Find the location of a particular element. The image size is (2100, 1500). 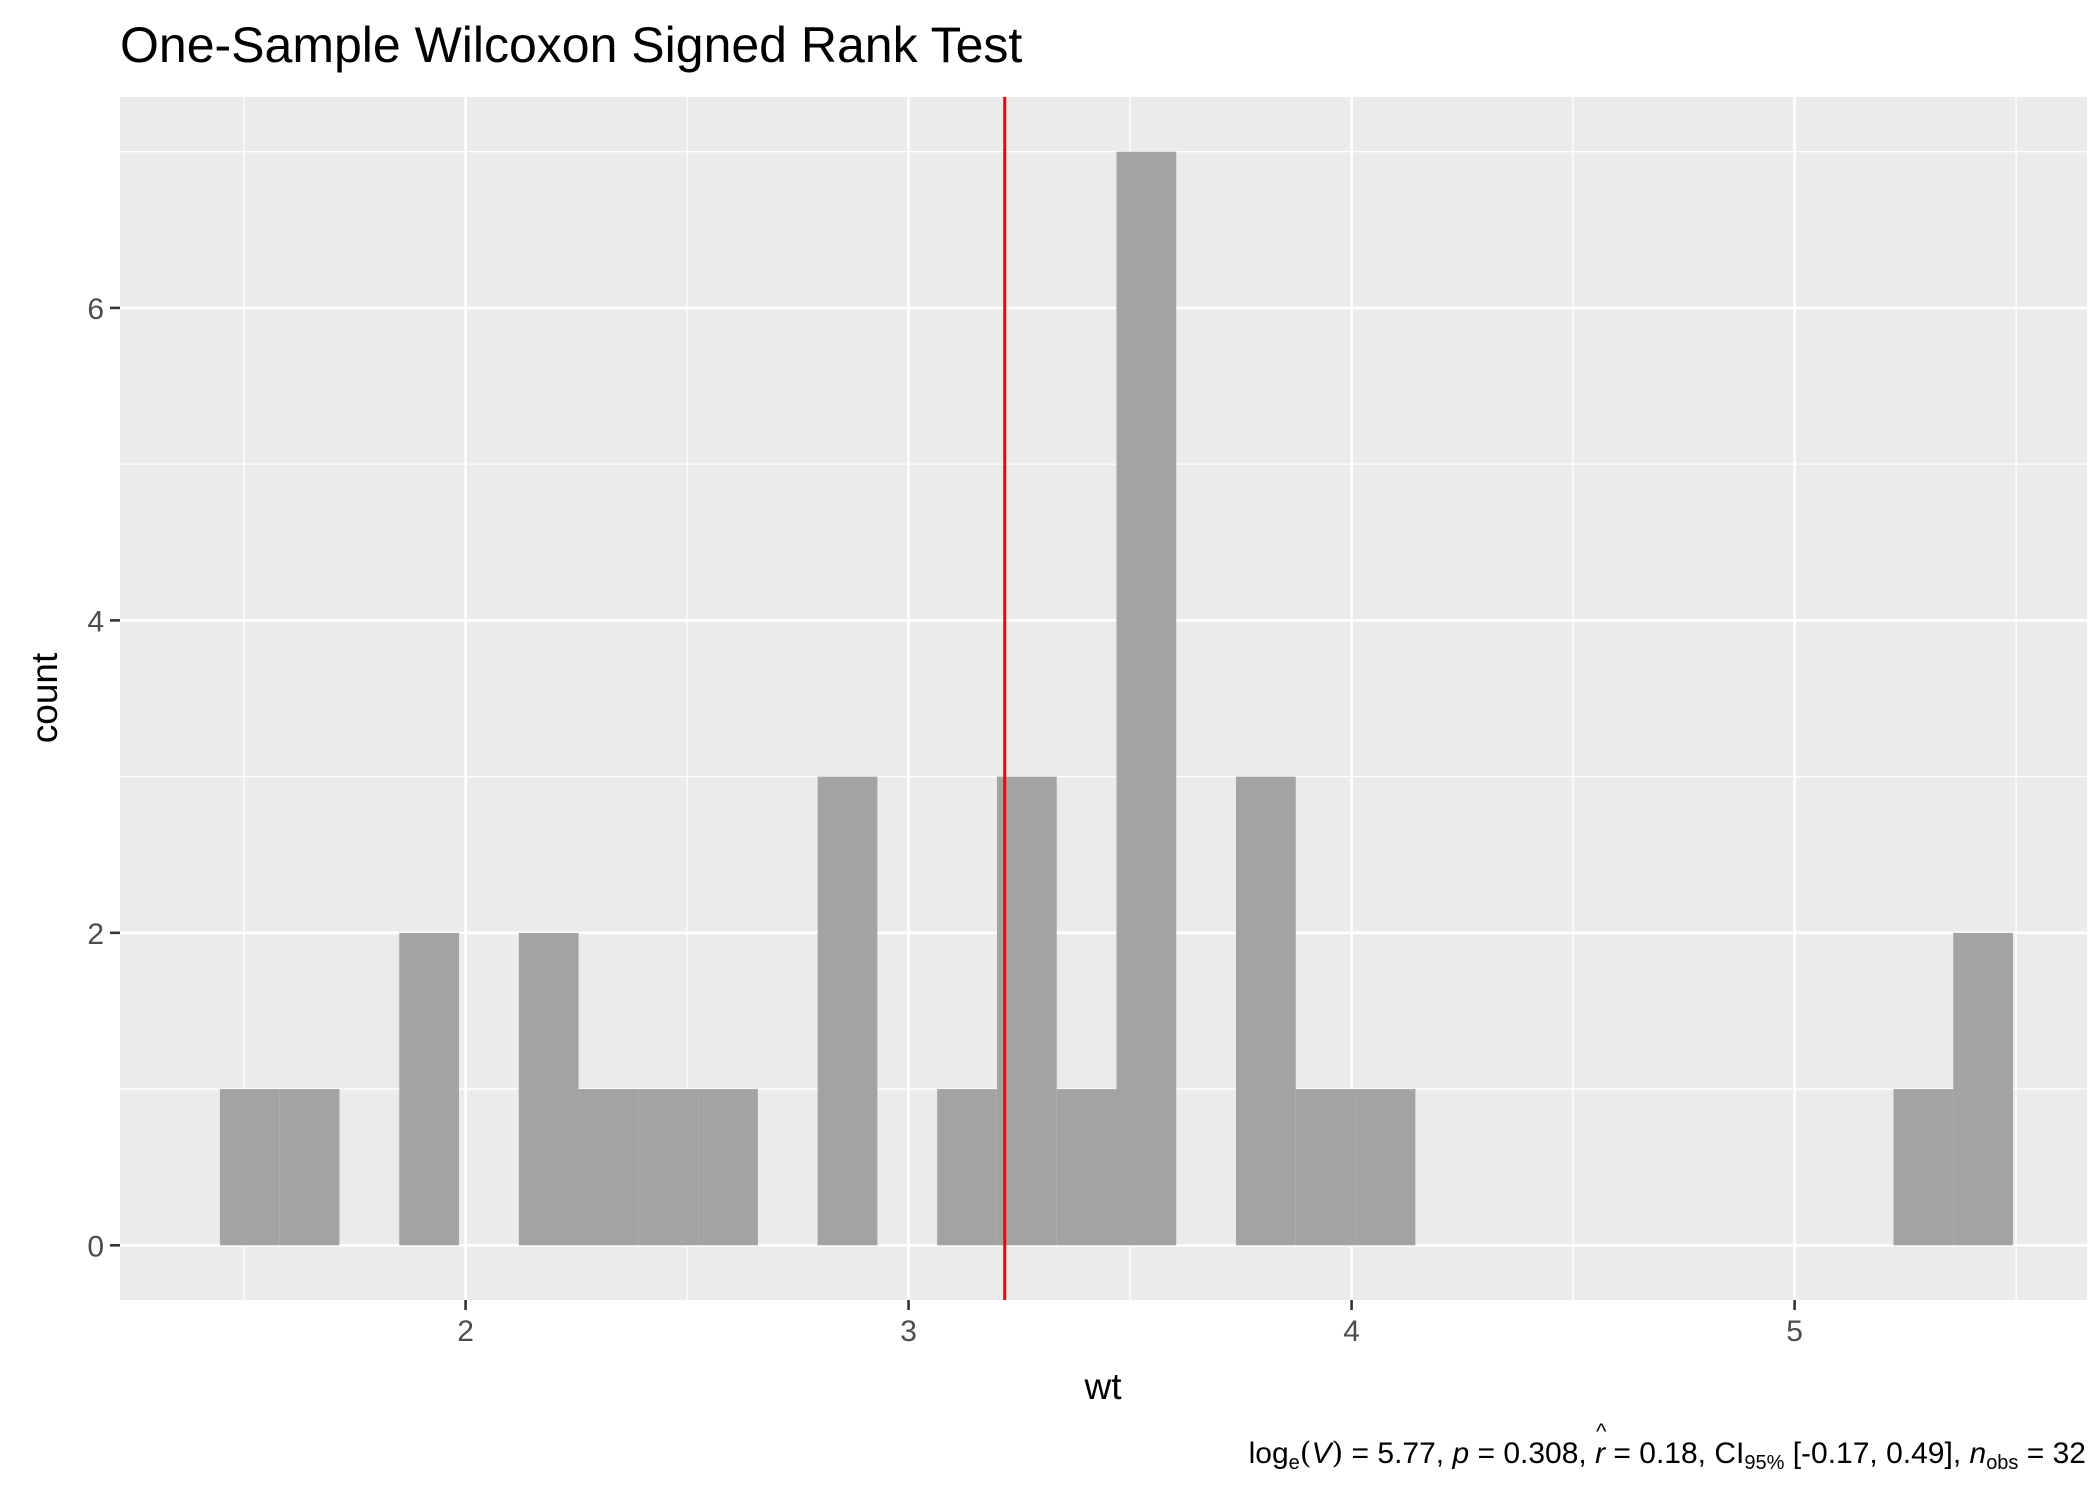

n-value: = 32 is located at coordinates (2052, 1453).